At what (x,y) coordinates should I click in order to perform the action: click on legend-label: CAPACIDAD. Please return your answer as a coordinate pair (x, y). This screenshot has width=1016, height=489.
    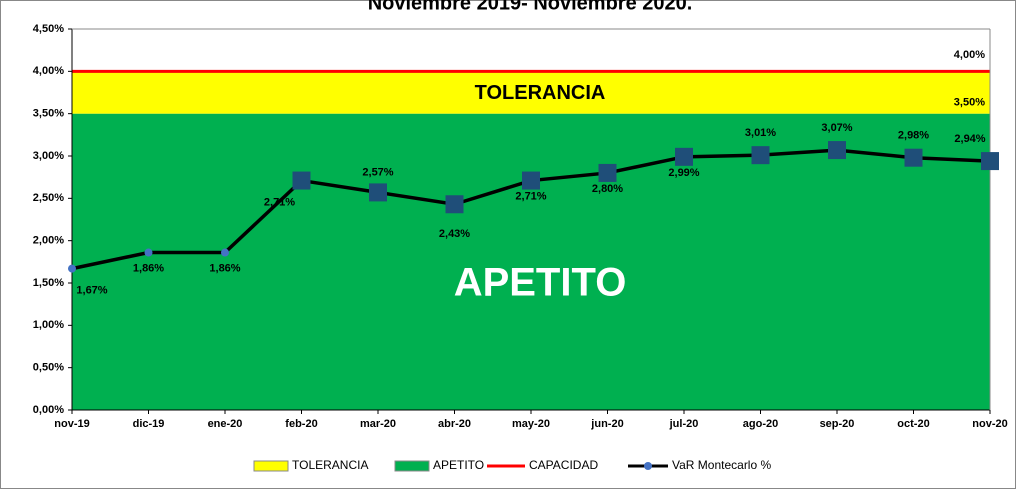
    Looking at the image, I should click on (563, 465).